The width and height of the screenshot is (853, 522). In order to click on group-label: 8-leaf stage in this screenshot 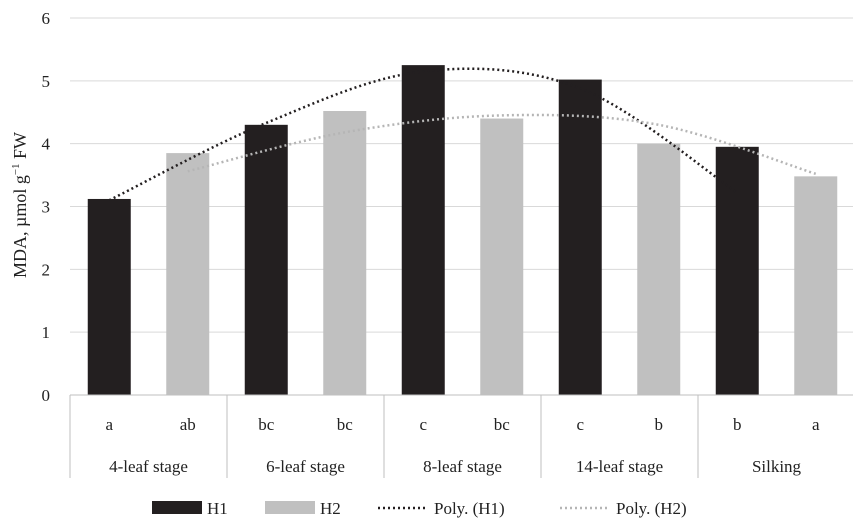, I will do `click(462, 466)`.